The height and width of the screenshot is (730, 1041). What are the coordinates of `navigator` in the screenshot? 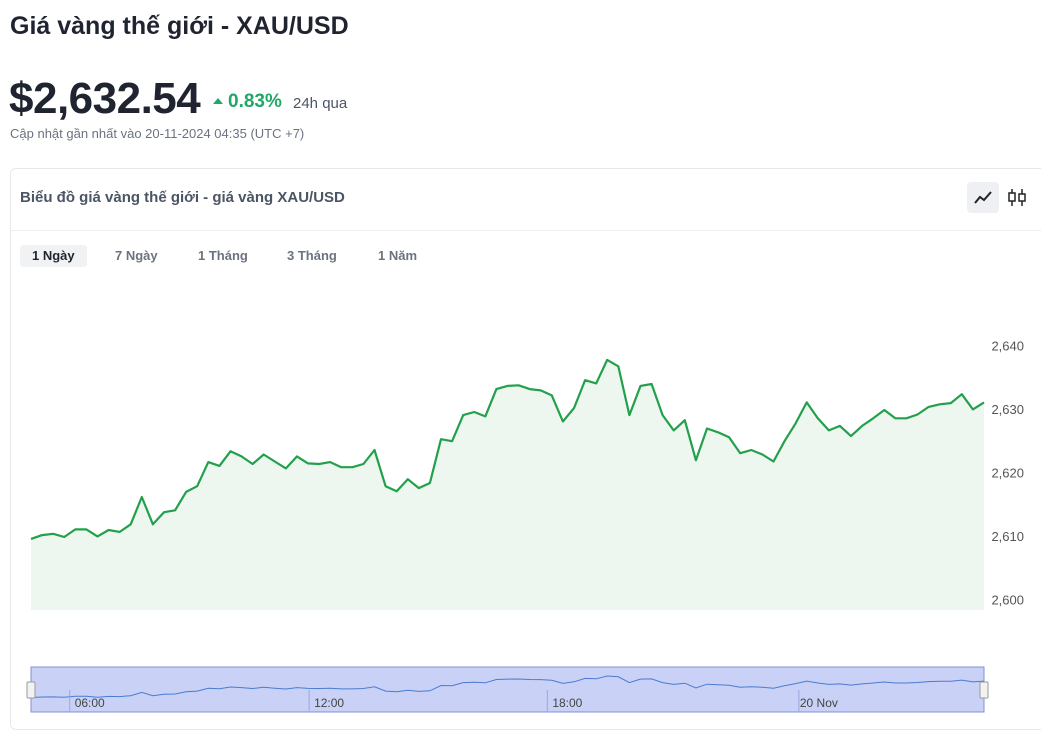 It's located at (507, 689).